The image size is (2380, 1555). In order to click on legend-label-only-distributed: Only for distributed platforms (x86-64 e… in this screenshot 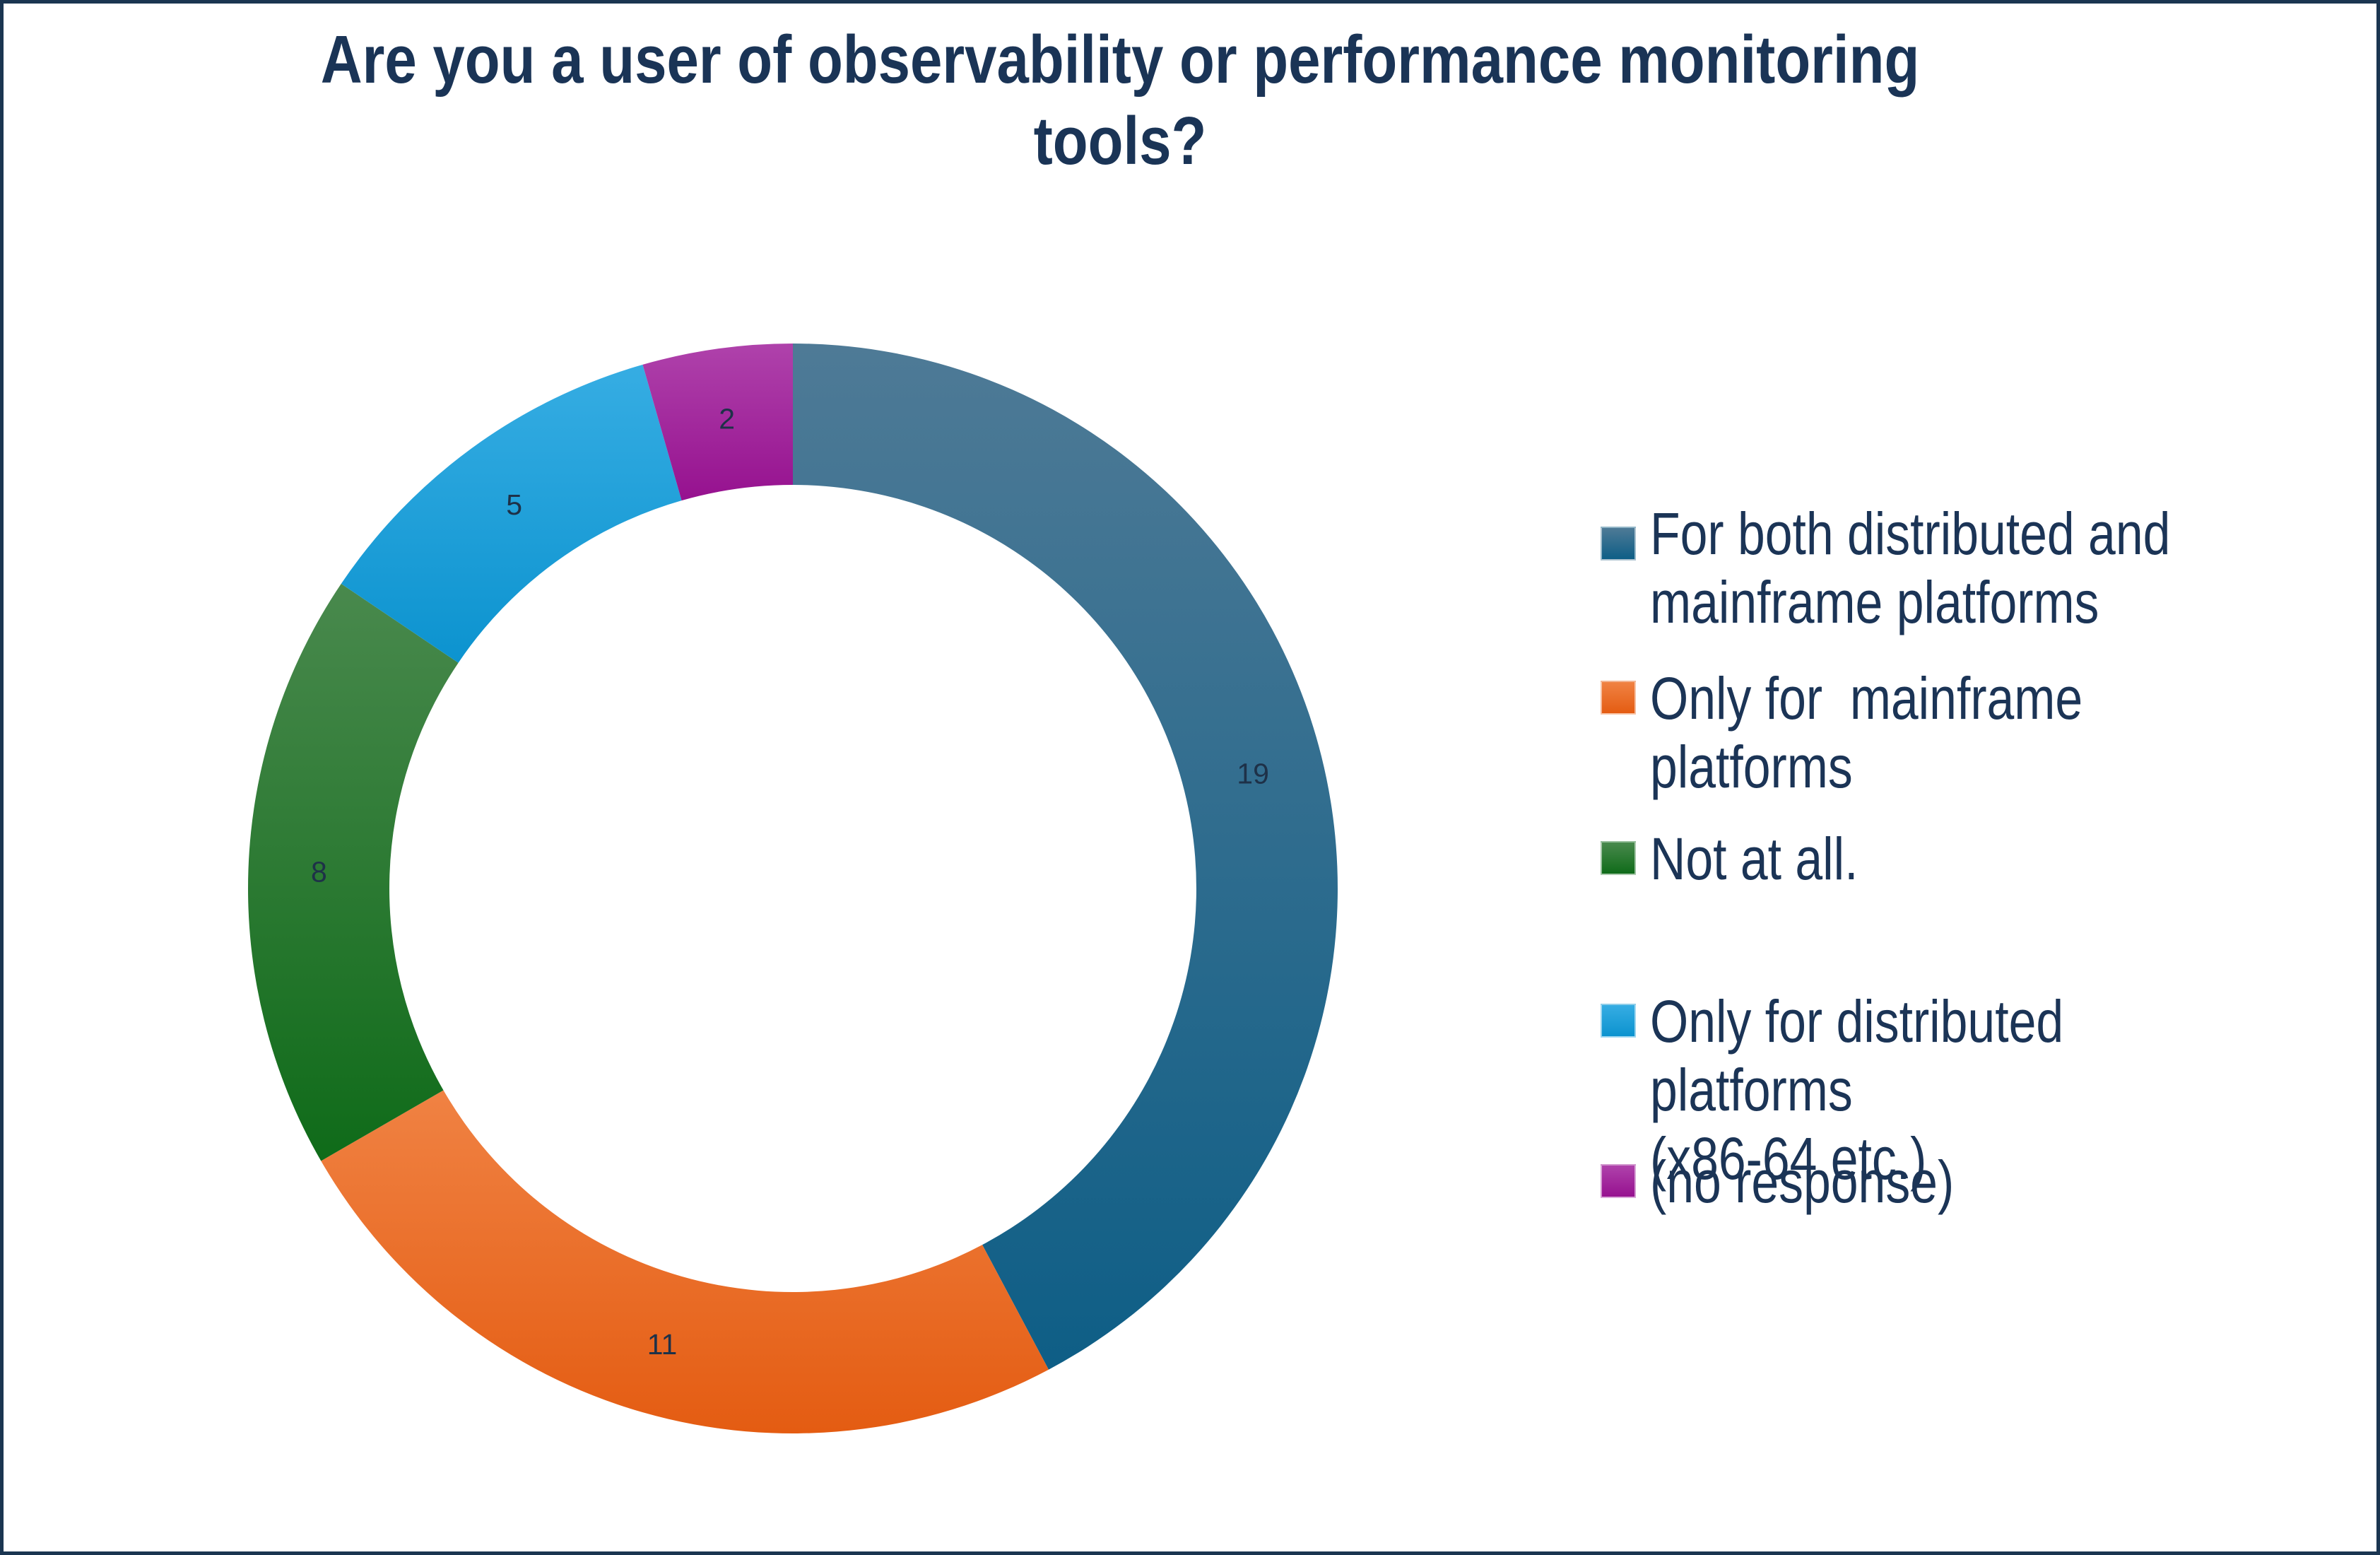, I will do `click(1857, 1090)`.